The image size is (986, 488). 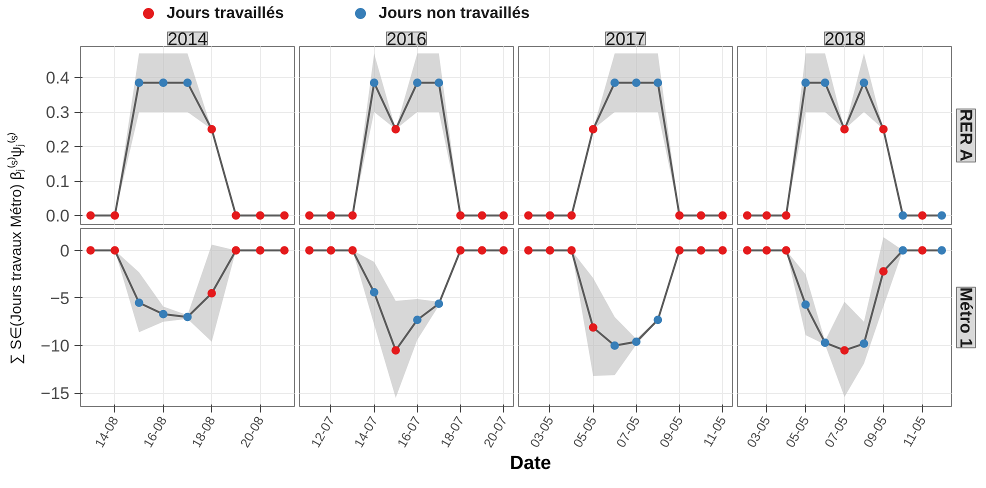 I want to click on chart-title: 2016, so click(x=406, y=39).